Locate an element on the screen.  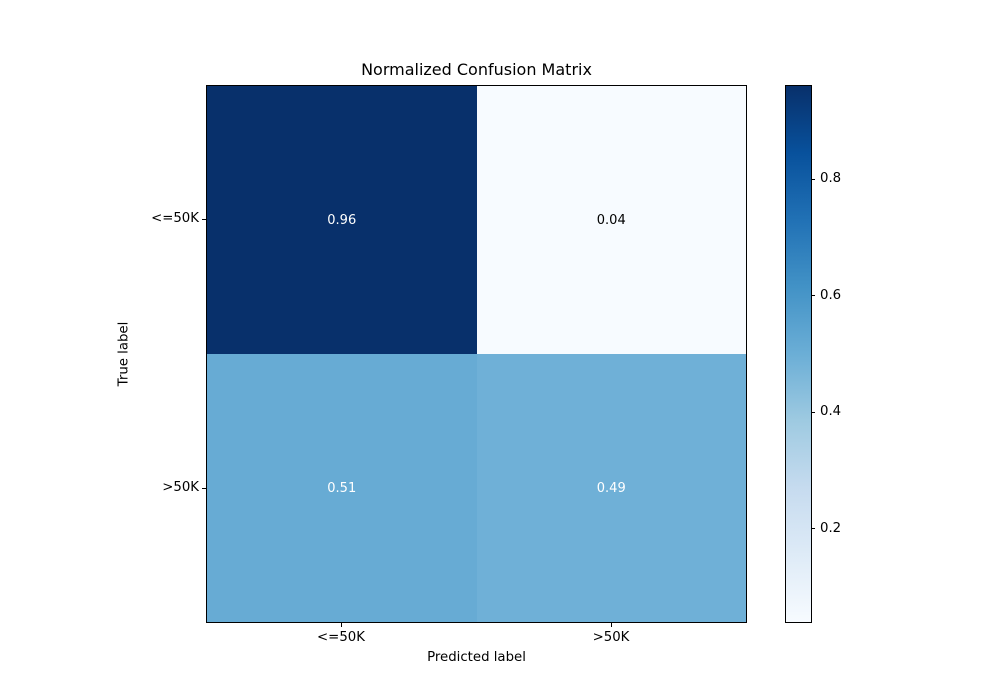
y-tick-label: <=50K is located at coordinates (175, 218).